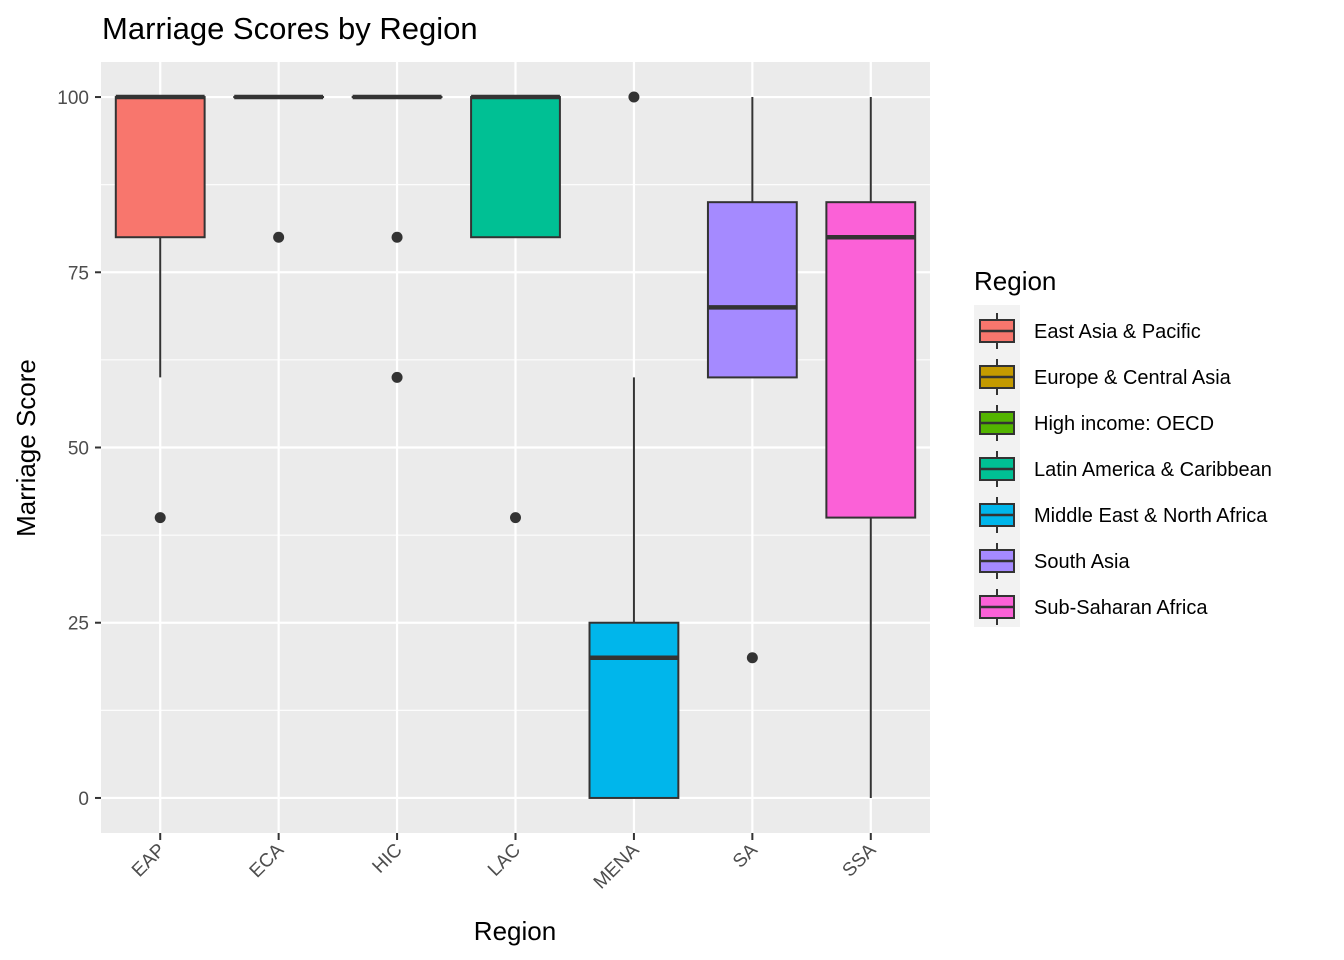 The width and height of the screenshot is (1344, 960). I want to click on legend-item: Europe & Central Asia, so click(1105, 377).